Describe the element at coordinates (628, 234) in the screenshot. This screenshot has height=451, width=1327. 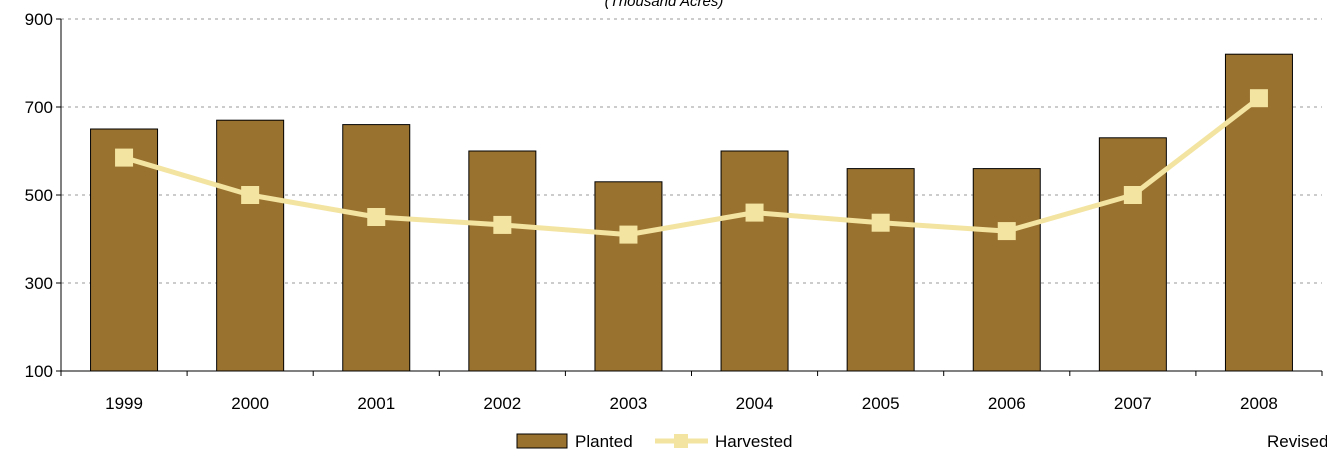
I see `point-harvested-2003` at that location.